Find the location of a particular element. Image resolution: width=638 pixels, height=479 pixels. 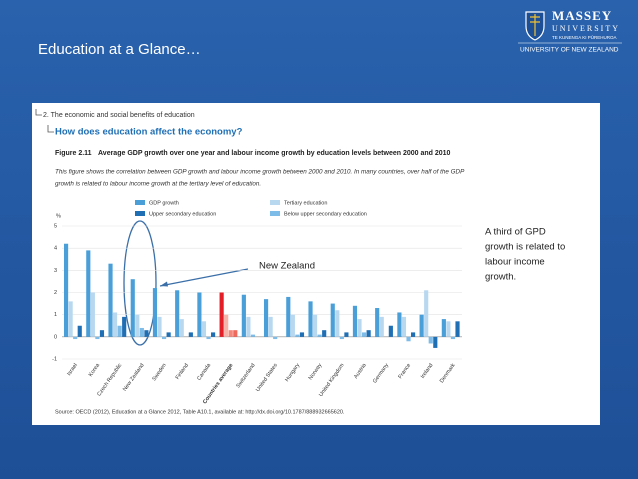

figure-number: Figure 2.11 is located at coordinates (73, 153).